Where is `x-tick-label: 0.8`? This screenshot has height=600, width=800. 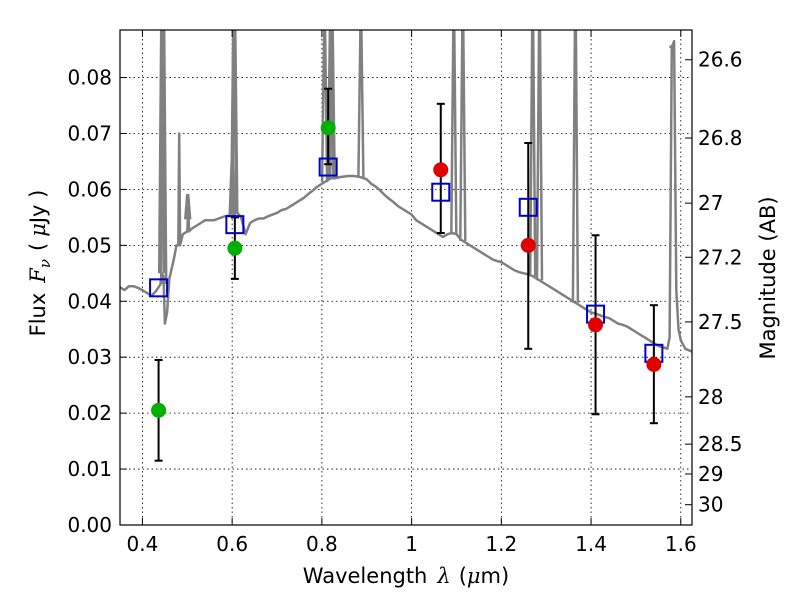
x-tick-label: 0.8 is located at coordinates (322, 544).